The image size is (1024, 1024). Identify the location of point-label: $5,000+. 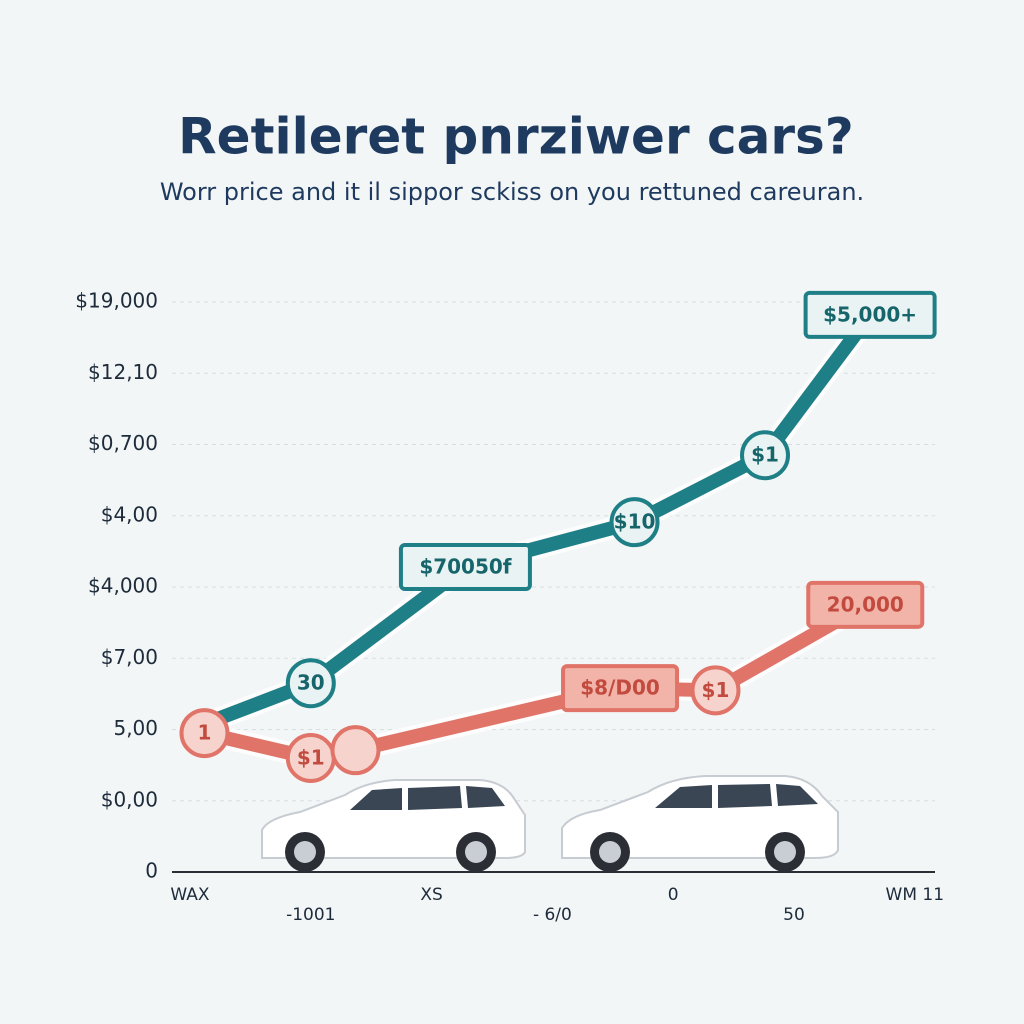
(870, 314).